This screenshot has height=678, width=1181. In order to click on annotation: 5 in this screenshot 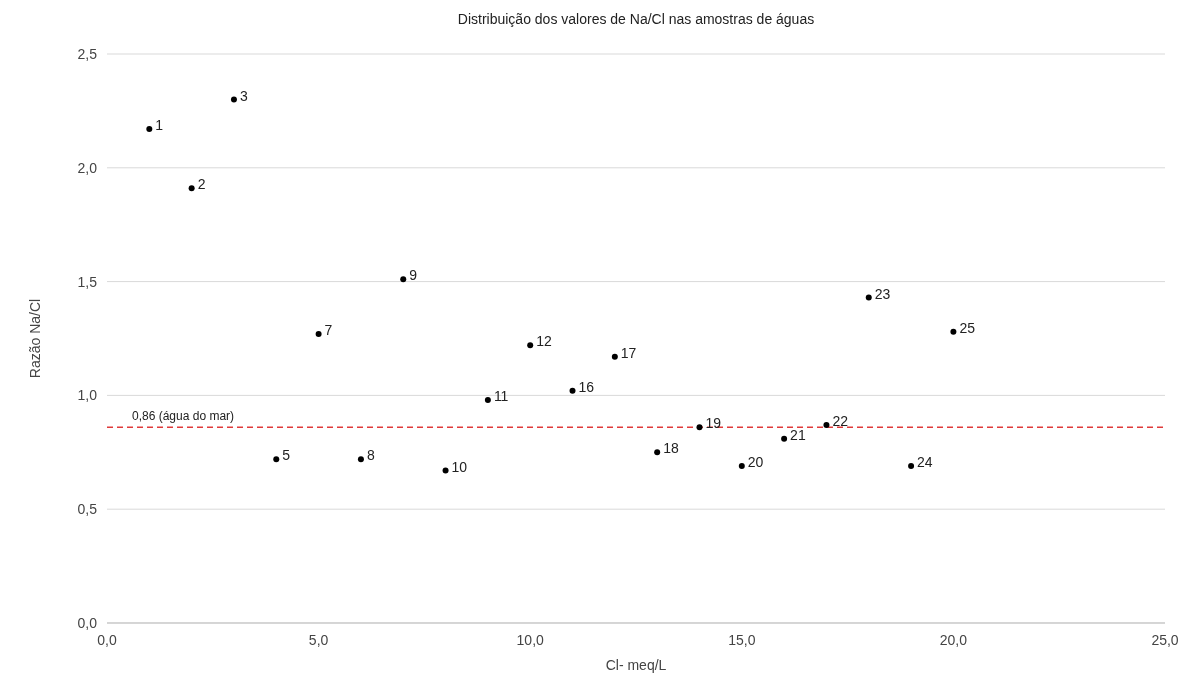, I will do `click(286, 455)`.